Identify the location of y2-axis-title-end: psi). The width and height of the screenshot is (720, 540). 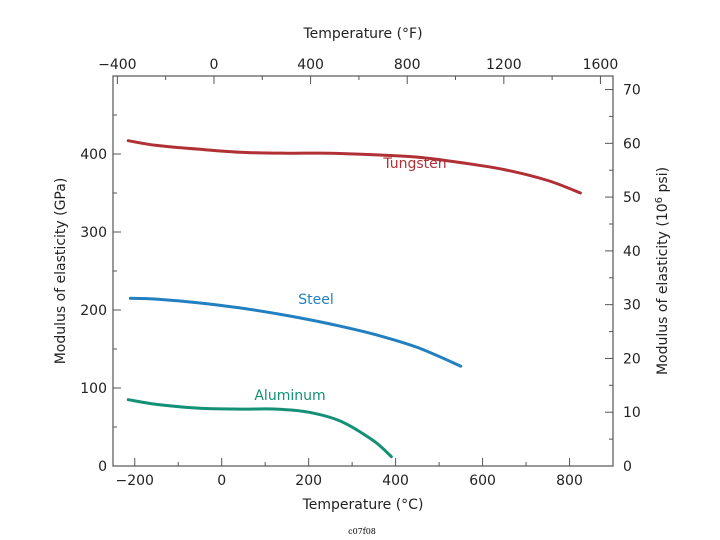
(663, 182).